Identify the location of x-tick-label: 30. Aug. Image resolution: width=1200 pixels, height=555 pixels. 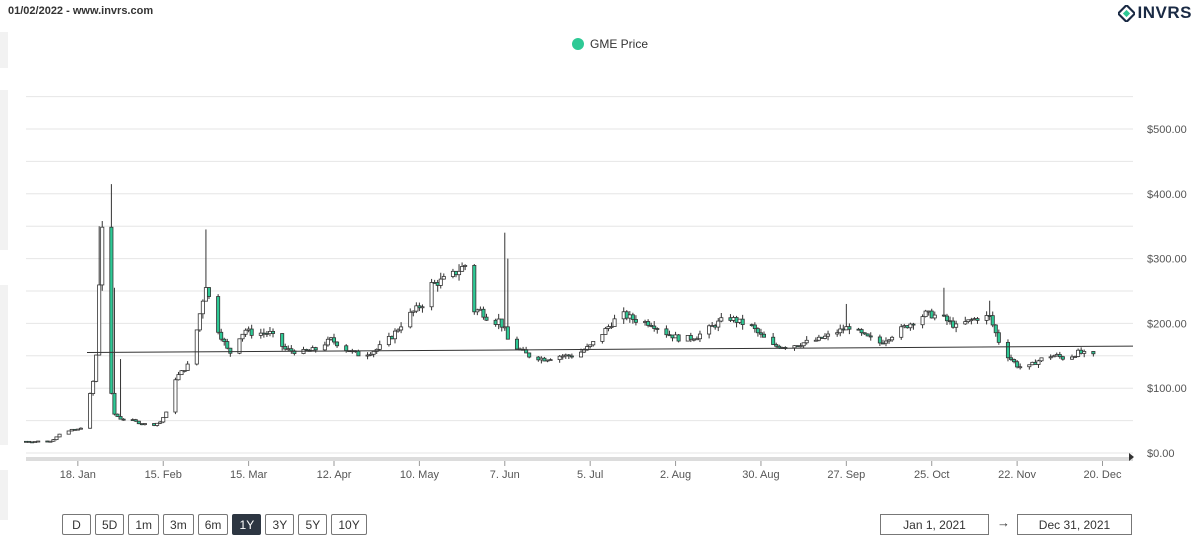
(760, 475).